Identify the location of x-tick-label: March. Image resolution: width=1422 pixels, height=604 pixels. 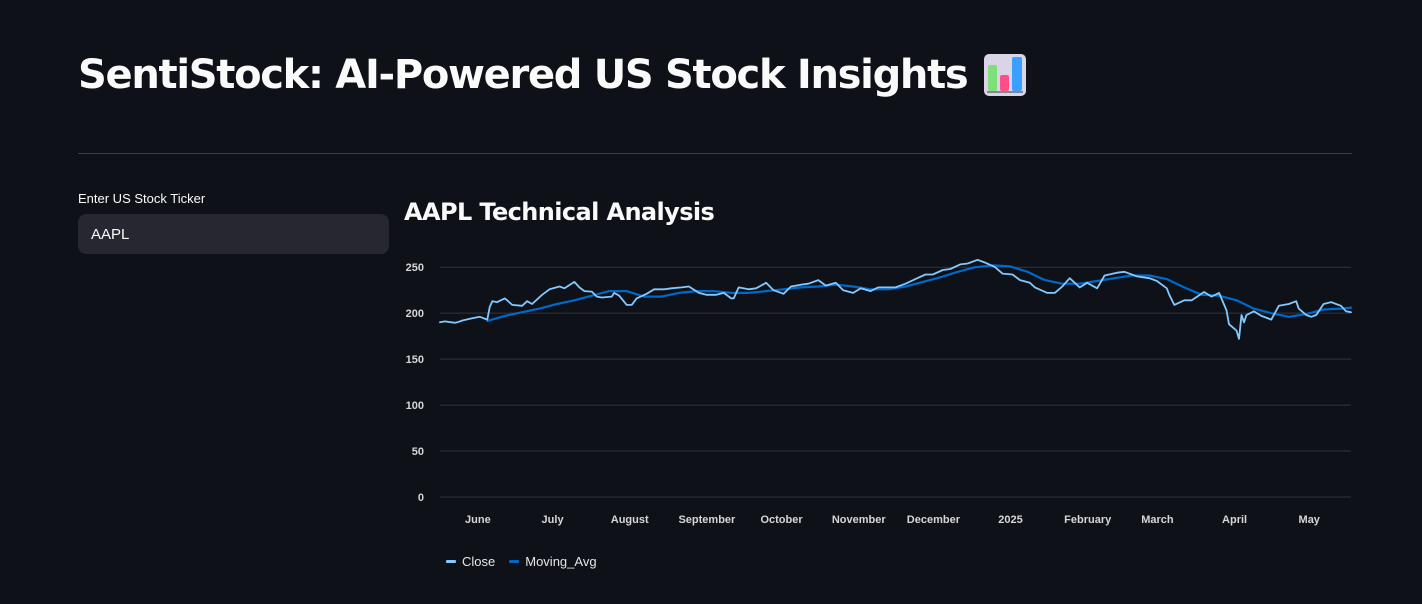
(1157, 520).